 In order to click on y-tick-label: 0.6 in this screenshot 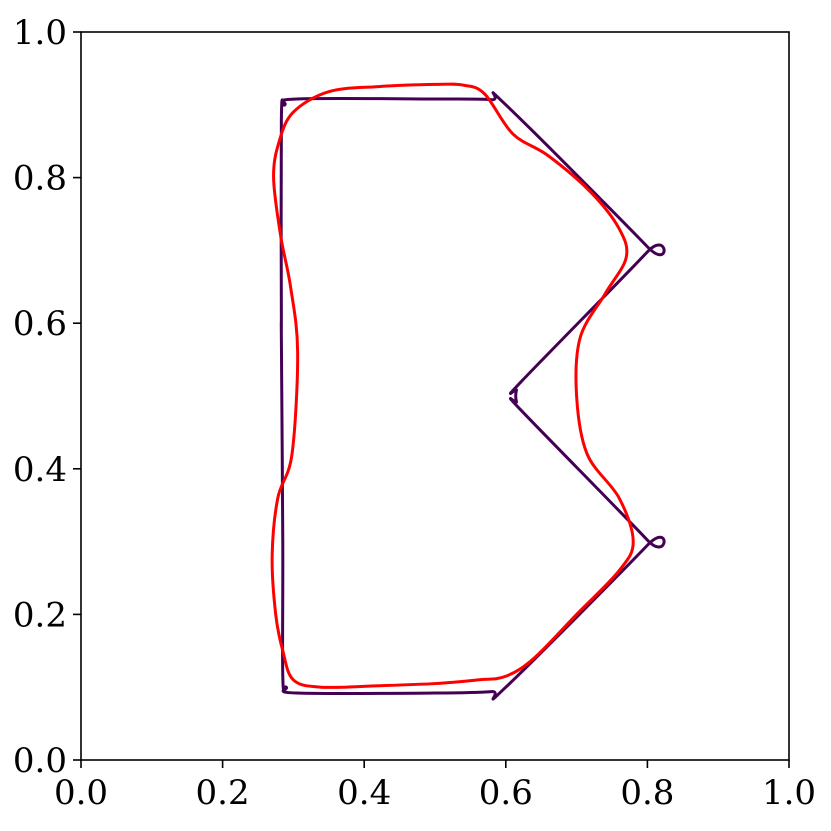, I will do `click(40, 324)`.